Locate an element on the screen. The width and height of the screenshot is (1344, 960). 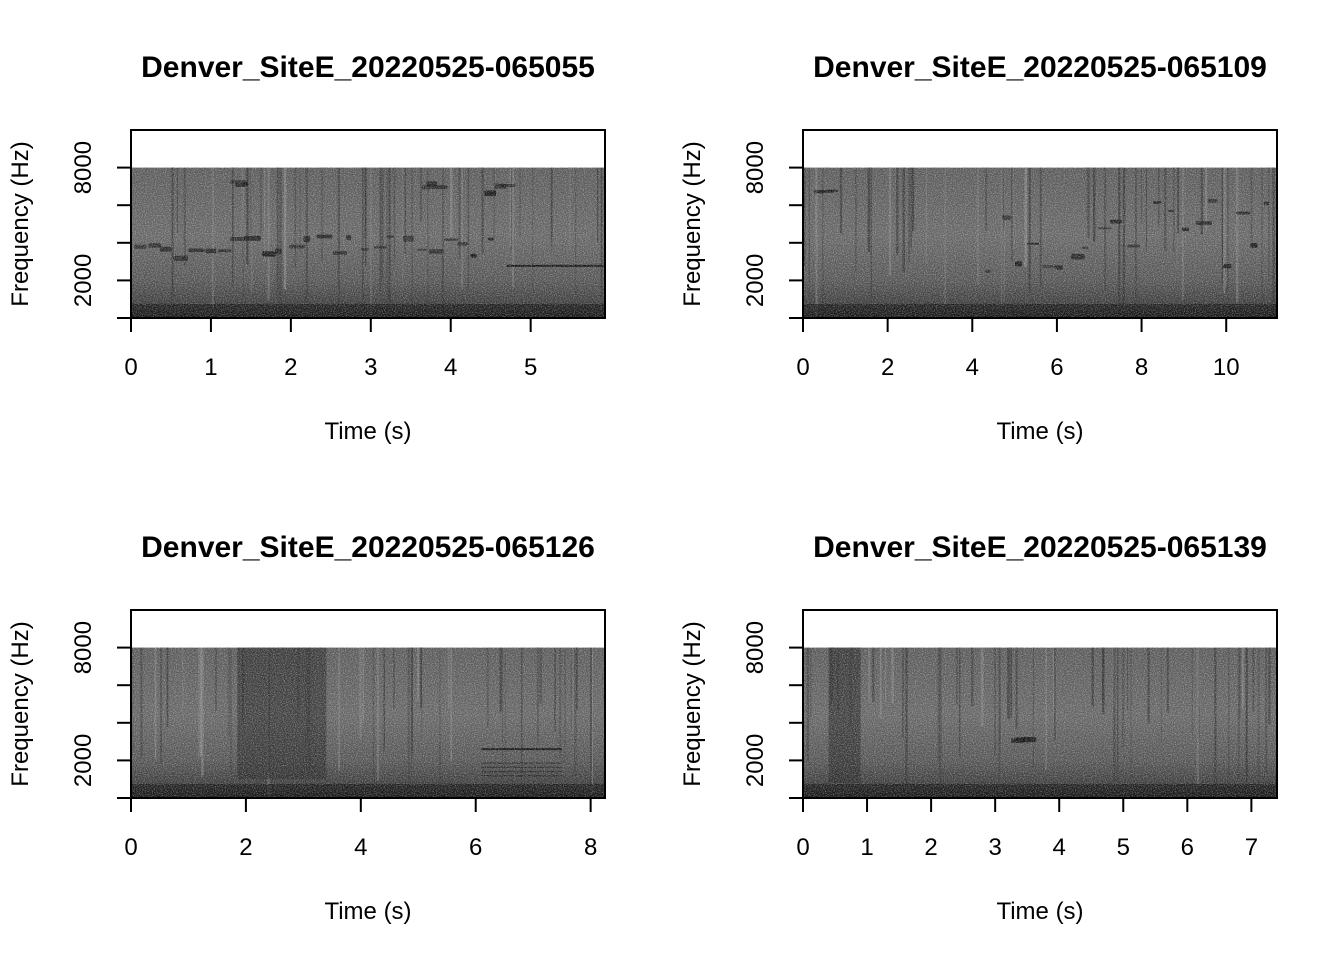
chart-title: Denver_SiteE_20220525-065055 is located at coordinates (368, 67).